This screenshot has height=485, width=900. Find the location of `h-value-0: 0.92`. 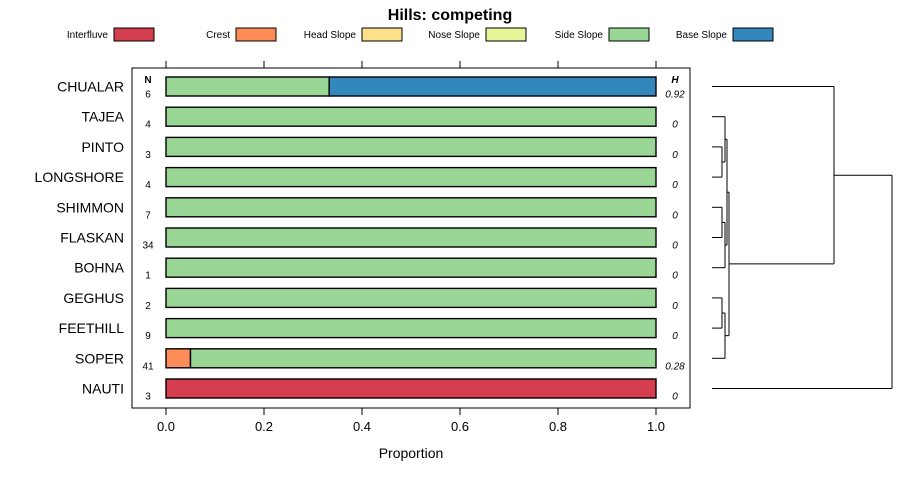

h-value-0: 0.92 is located at coordinates (675, 95).